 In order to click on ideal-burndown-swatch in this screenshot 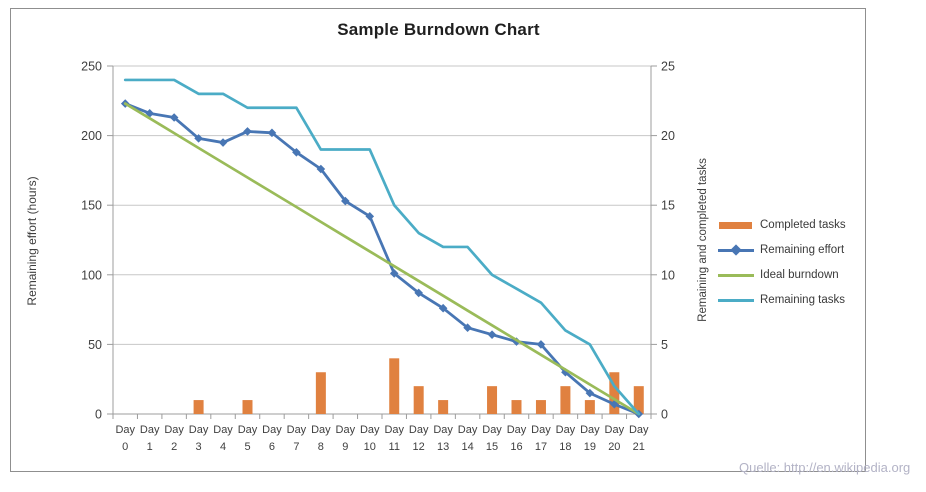, I will do `click(736, 275)`.